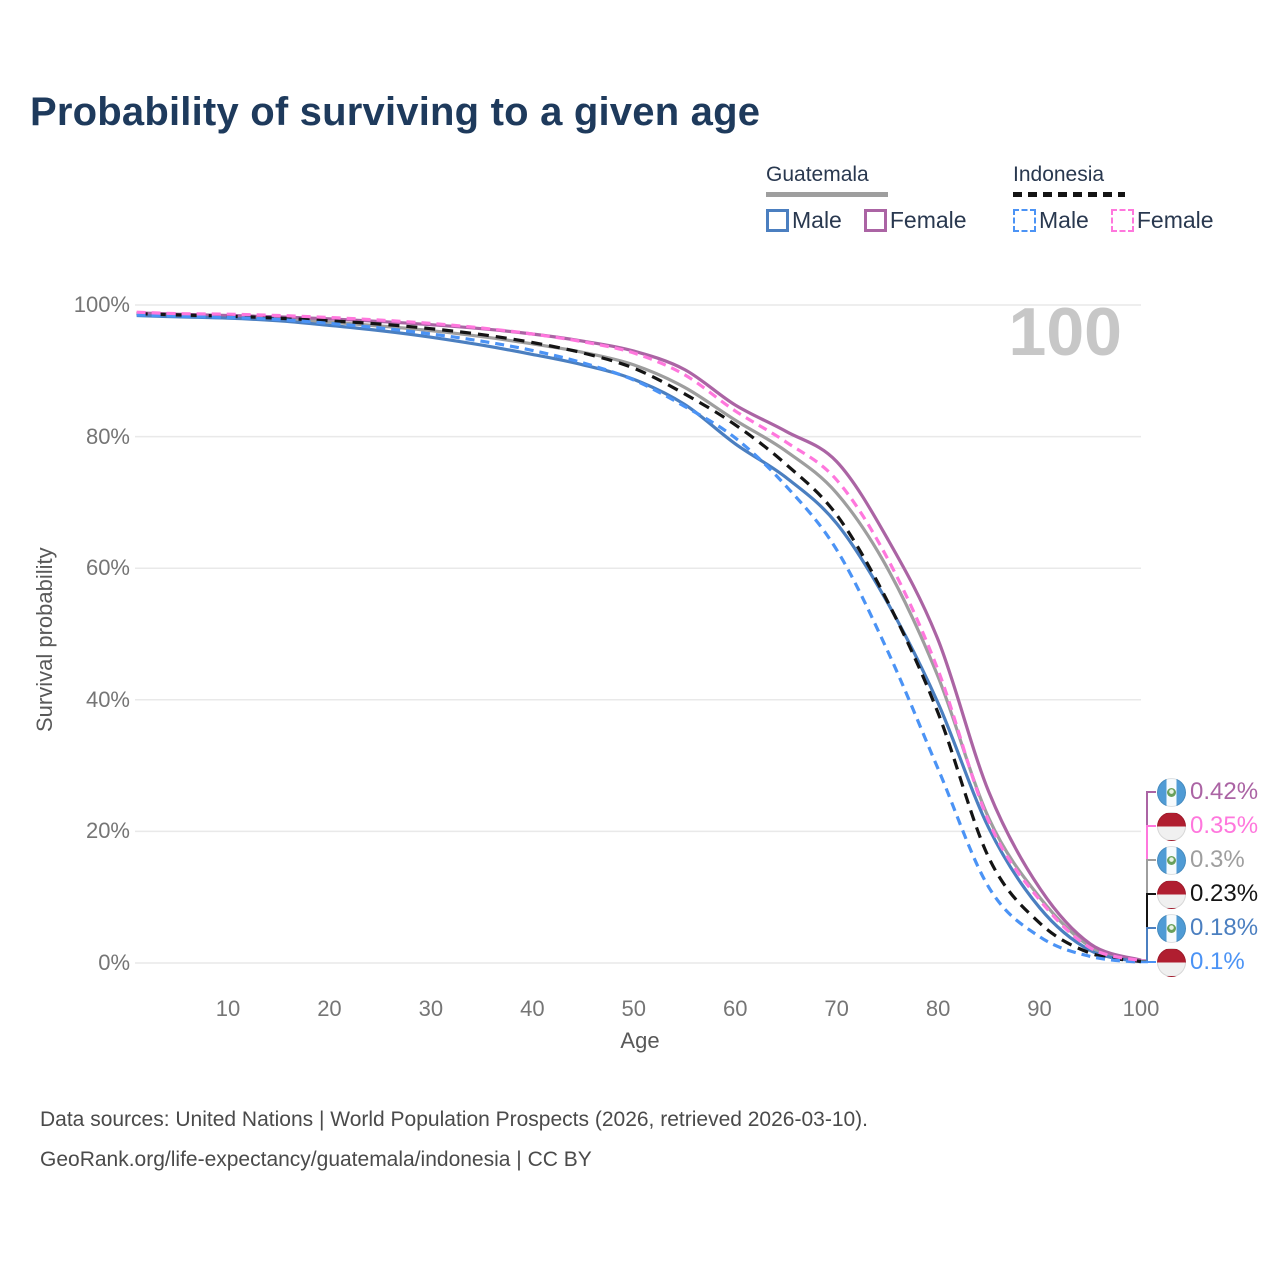 The height and width of the screenshot is (1280, 1280). I want to click on legend-group-indonesia: Indonesia Male Female, so click(1124, 198).